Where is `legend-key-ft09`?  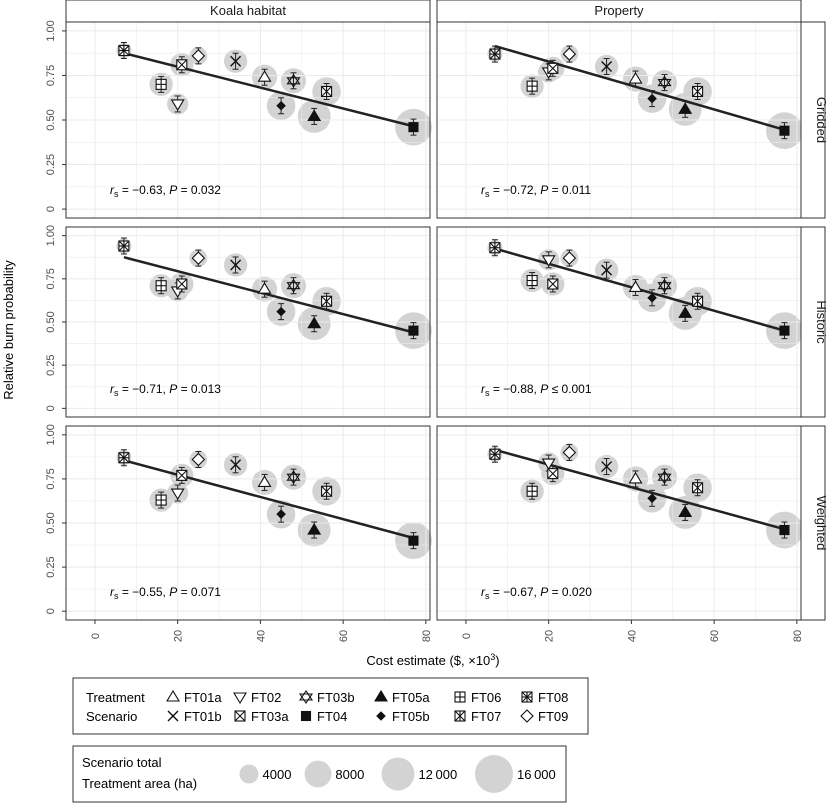
legend-key-ft09 is located at coordinates (527, 716).